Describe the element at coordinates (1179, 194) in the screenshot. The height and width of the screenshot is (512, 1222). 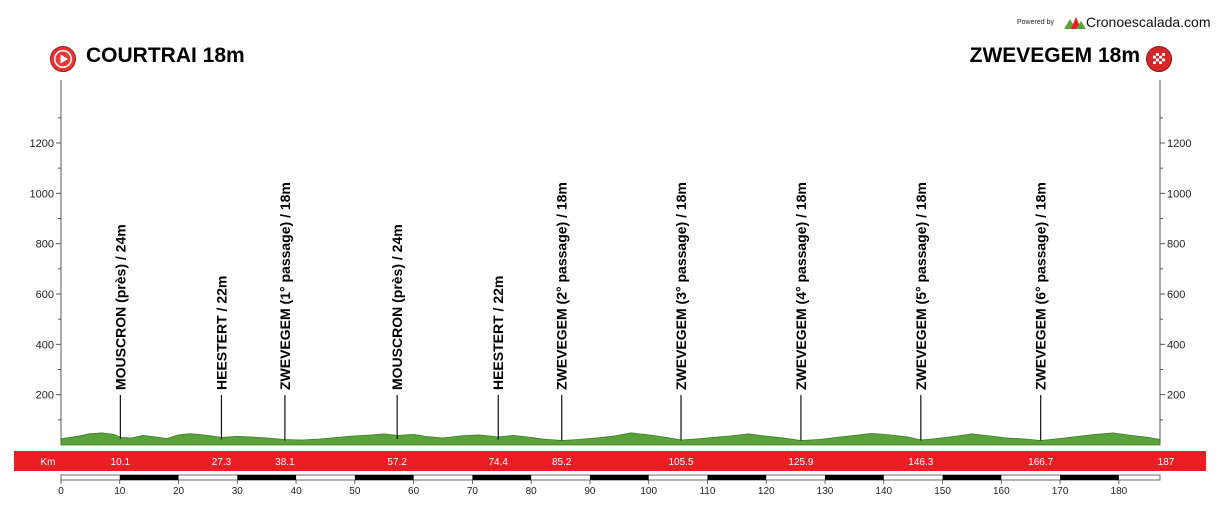
I see `y-tick-label-right: 1000` at that location.